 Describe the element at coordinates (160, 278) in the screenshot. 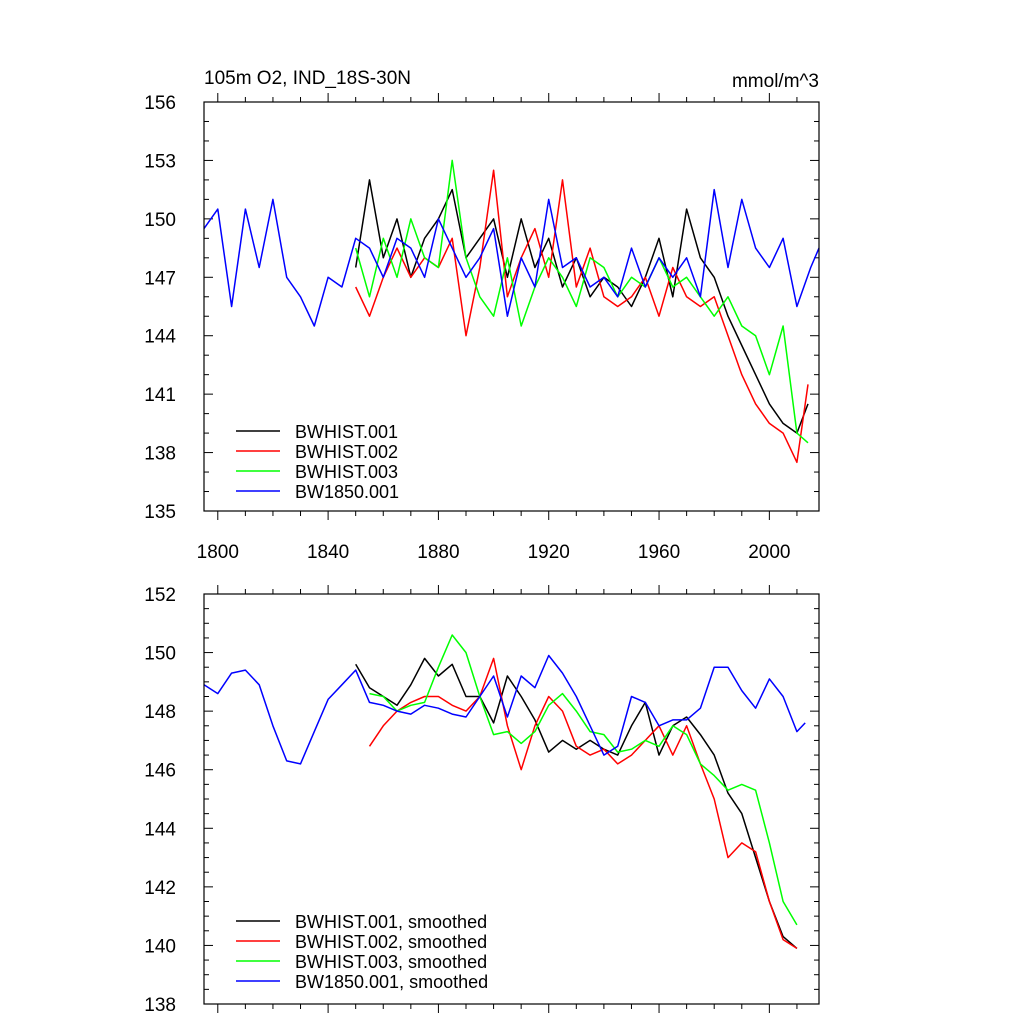

I see `y-tick-label: 147` at that location.